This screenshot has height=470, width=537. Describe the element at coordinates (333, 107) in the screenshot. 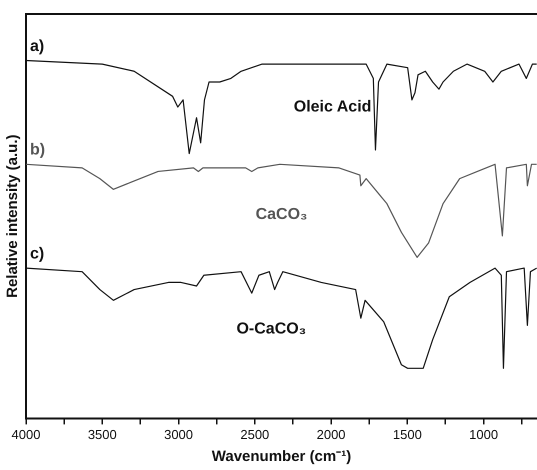

I see `series-label: Oleic Acid` at that location.